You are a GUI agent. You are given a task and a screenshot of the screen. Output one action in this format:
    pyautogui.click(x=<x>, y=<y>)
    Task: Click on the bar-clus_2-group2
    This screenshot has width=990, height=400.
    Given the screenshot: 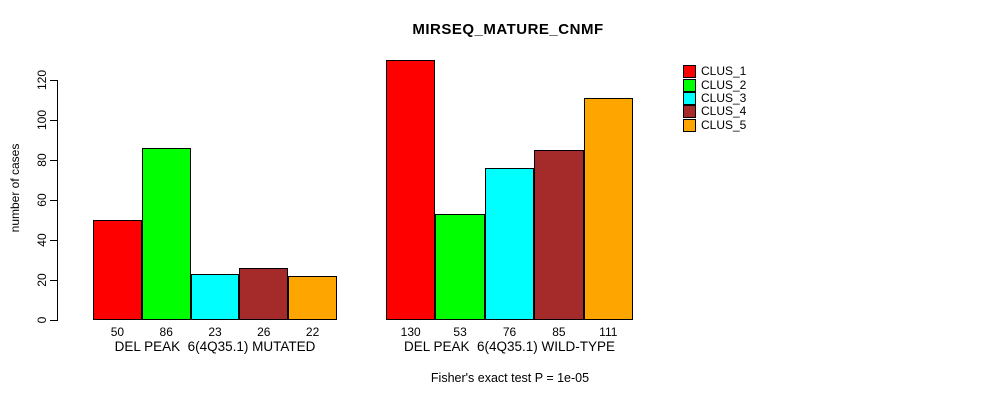 What is the action you would take?
    pyautogui.click(x=460, y=267)
    